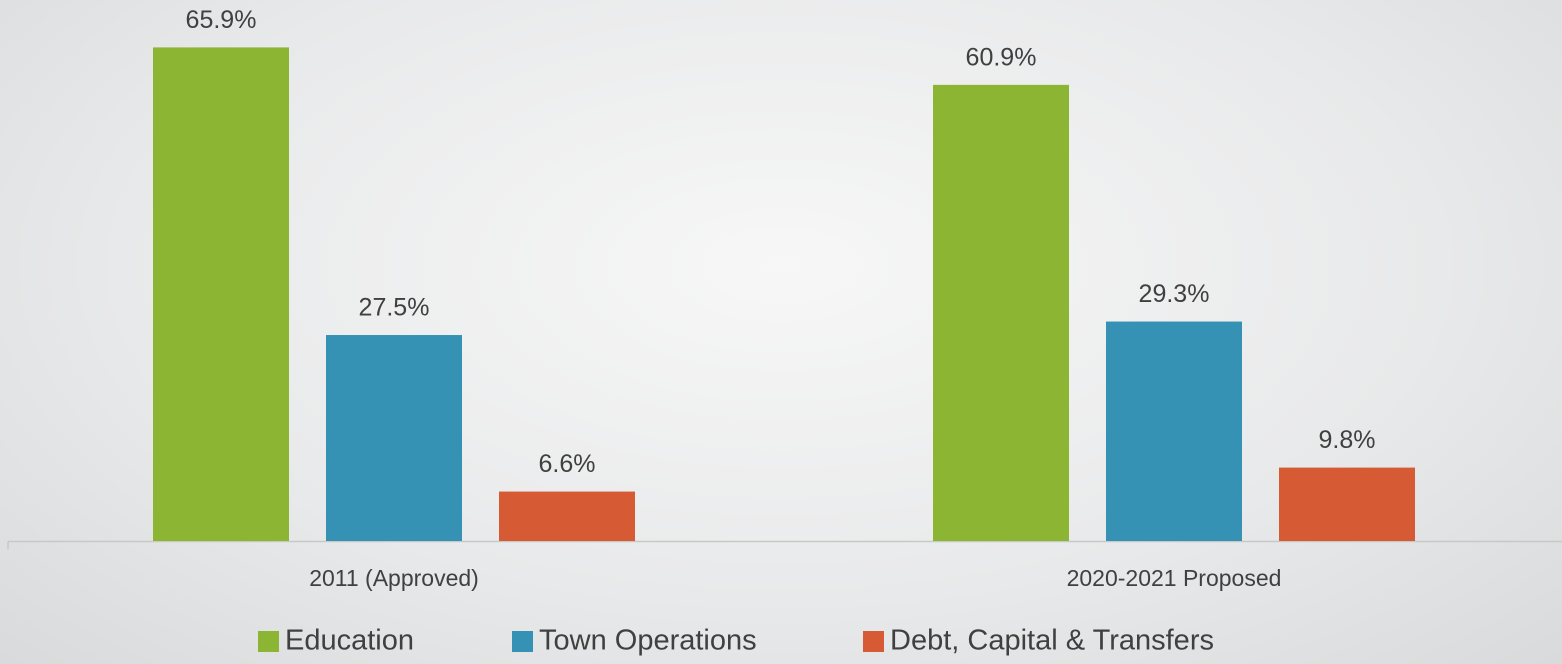  I want to click on legend-label: Debt, Capital & Transfers, so click(1052, 641).